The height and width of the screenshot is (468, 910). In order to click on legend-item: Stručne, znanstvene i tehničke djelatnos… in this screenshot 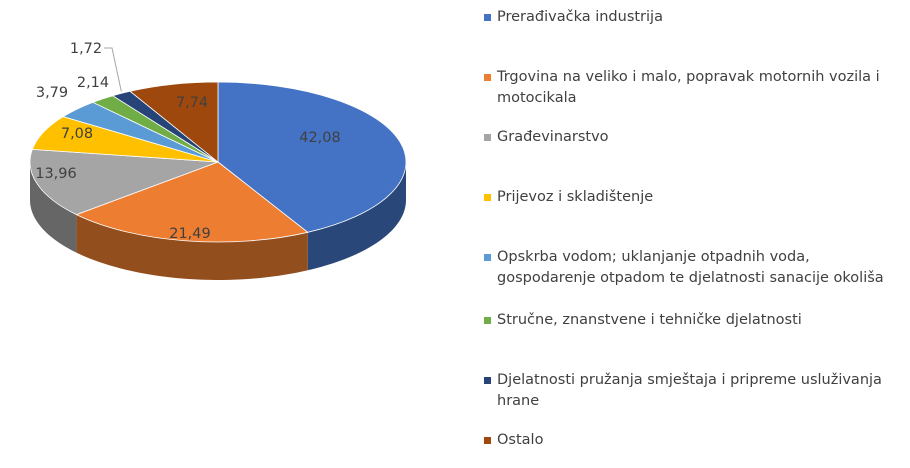, I will do `click(694, 320)`.